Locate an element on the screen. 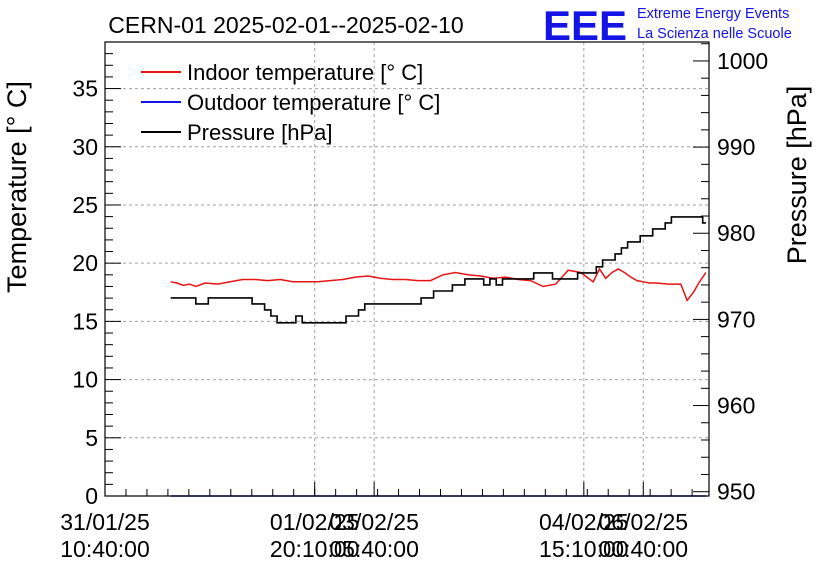 Image resolution: width=836 pixels, height=572 pixels. chart-title: CERN-01 2025-02-01--2025-02-10 is located at coordinates (285, 25).